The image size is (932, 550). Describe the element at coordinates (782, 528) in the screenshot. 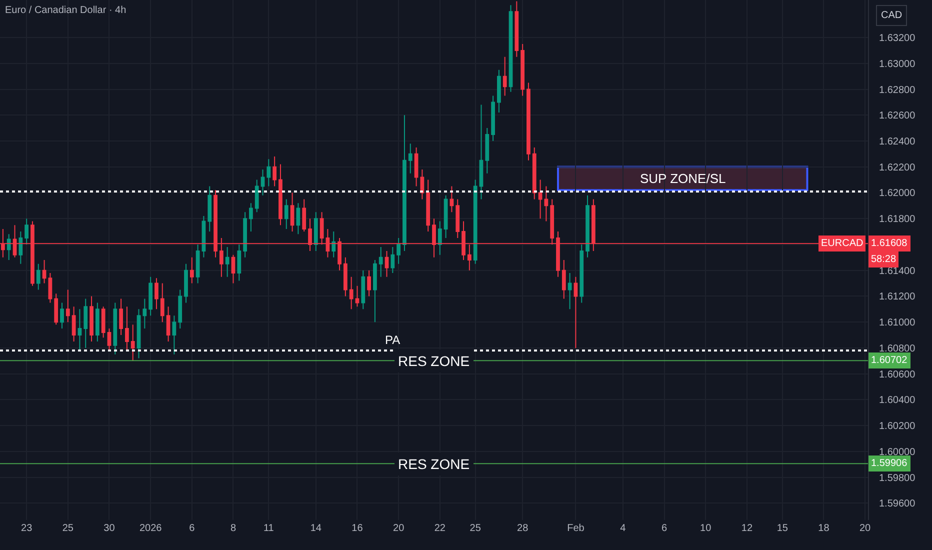

I see `x-tick-label: 15` at that location.